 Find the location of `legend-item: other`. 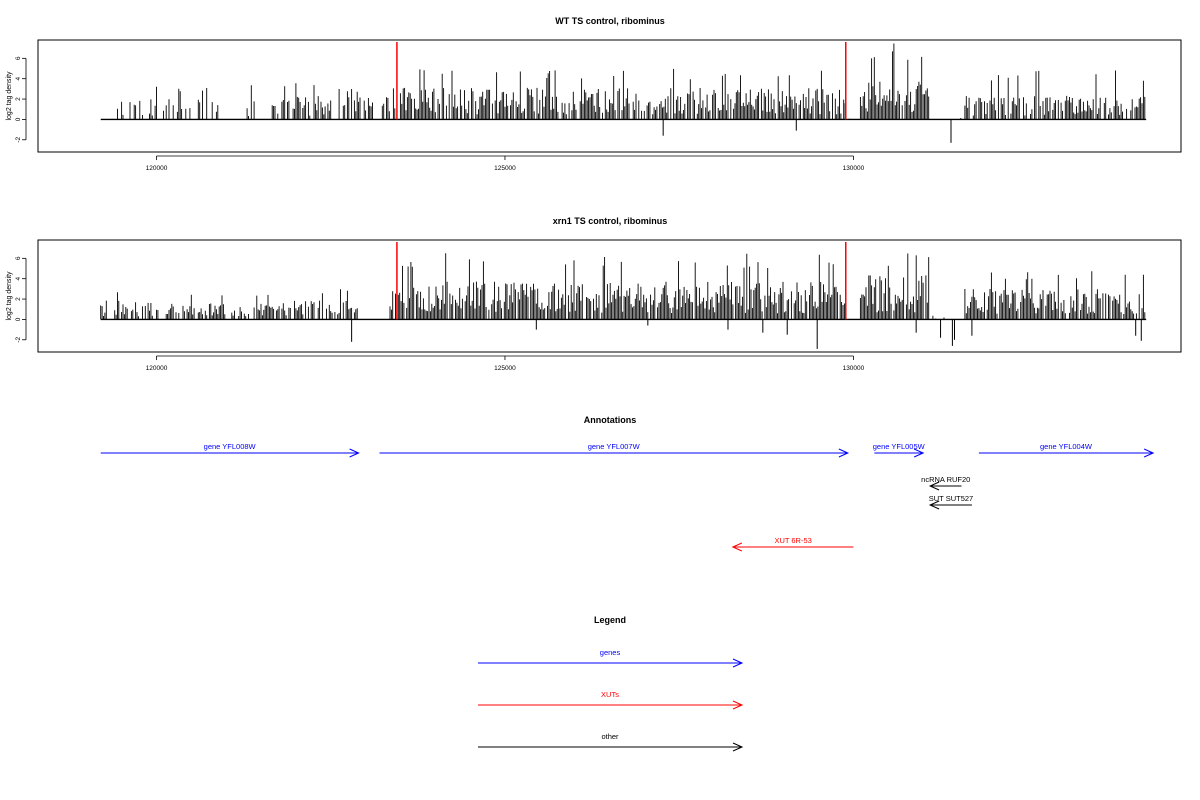

legend-item: other is located at coordinates (611, 742).